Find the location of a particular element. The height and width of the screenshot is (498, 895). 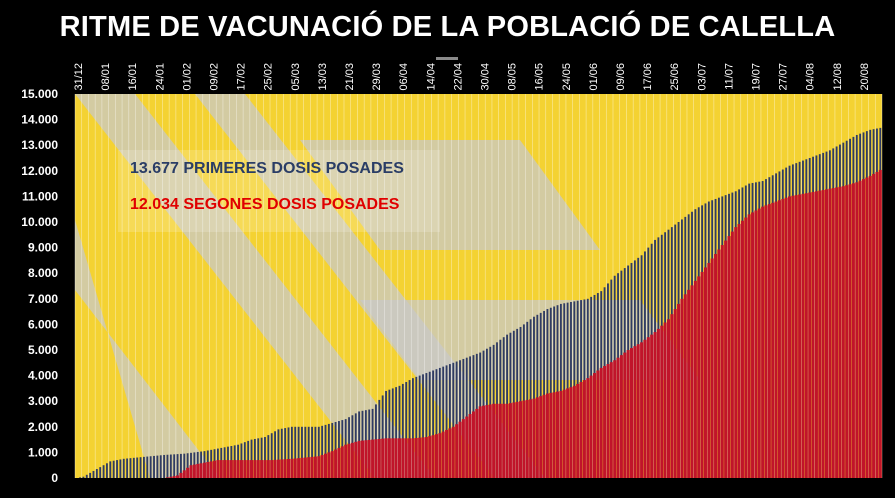

x-tick-label: 03/07 is located at coordinates (702, 77).